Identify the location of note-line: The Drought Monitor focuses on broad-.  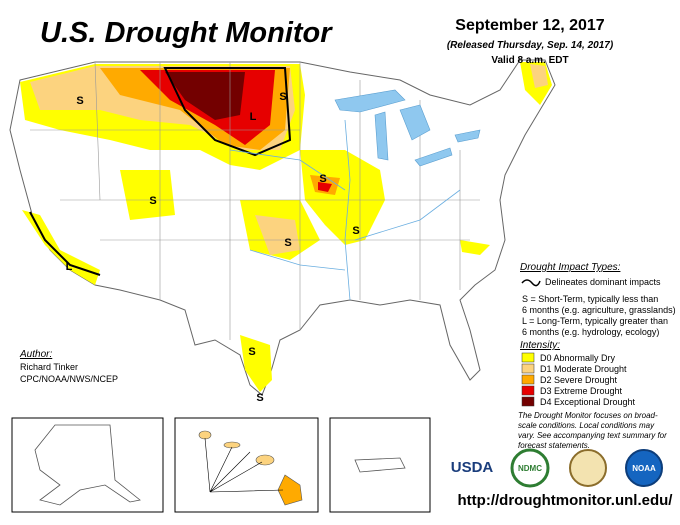
(588, 415).